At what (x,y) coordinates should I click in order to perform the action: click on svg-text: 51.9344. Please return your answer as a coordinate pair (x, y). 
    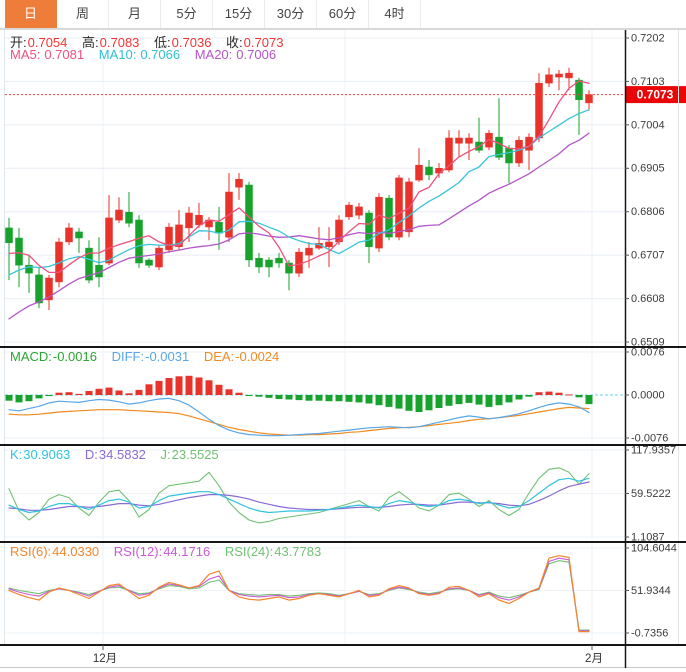
    Looking at the image, I should click on (651, 591).